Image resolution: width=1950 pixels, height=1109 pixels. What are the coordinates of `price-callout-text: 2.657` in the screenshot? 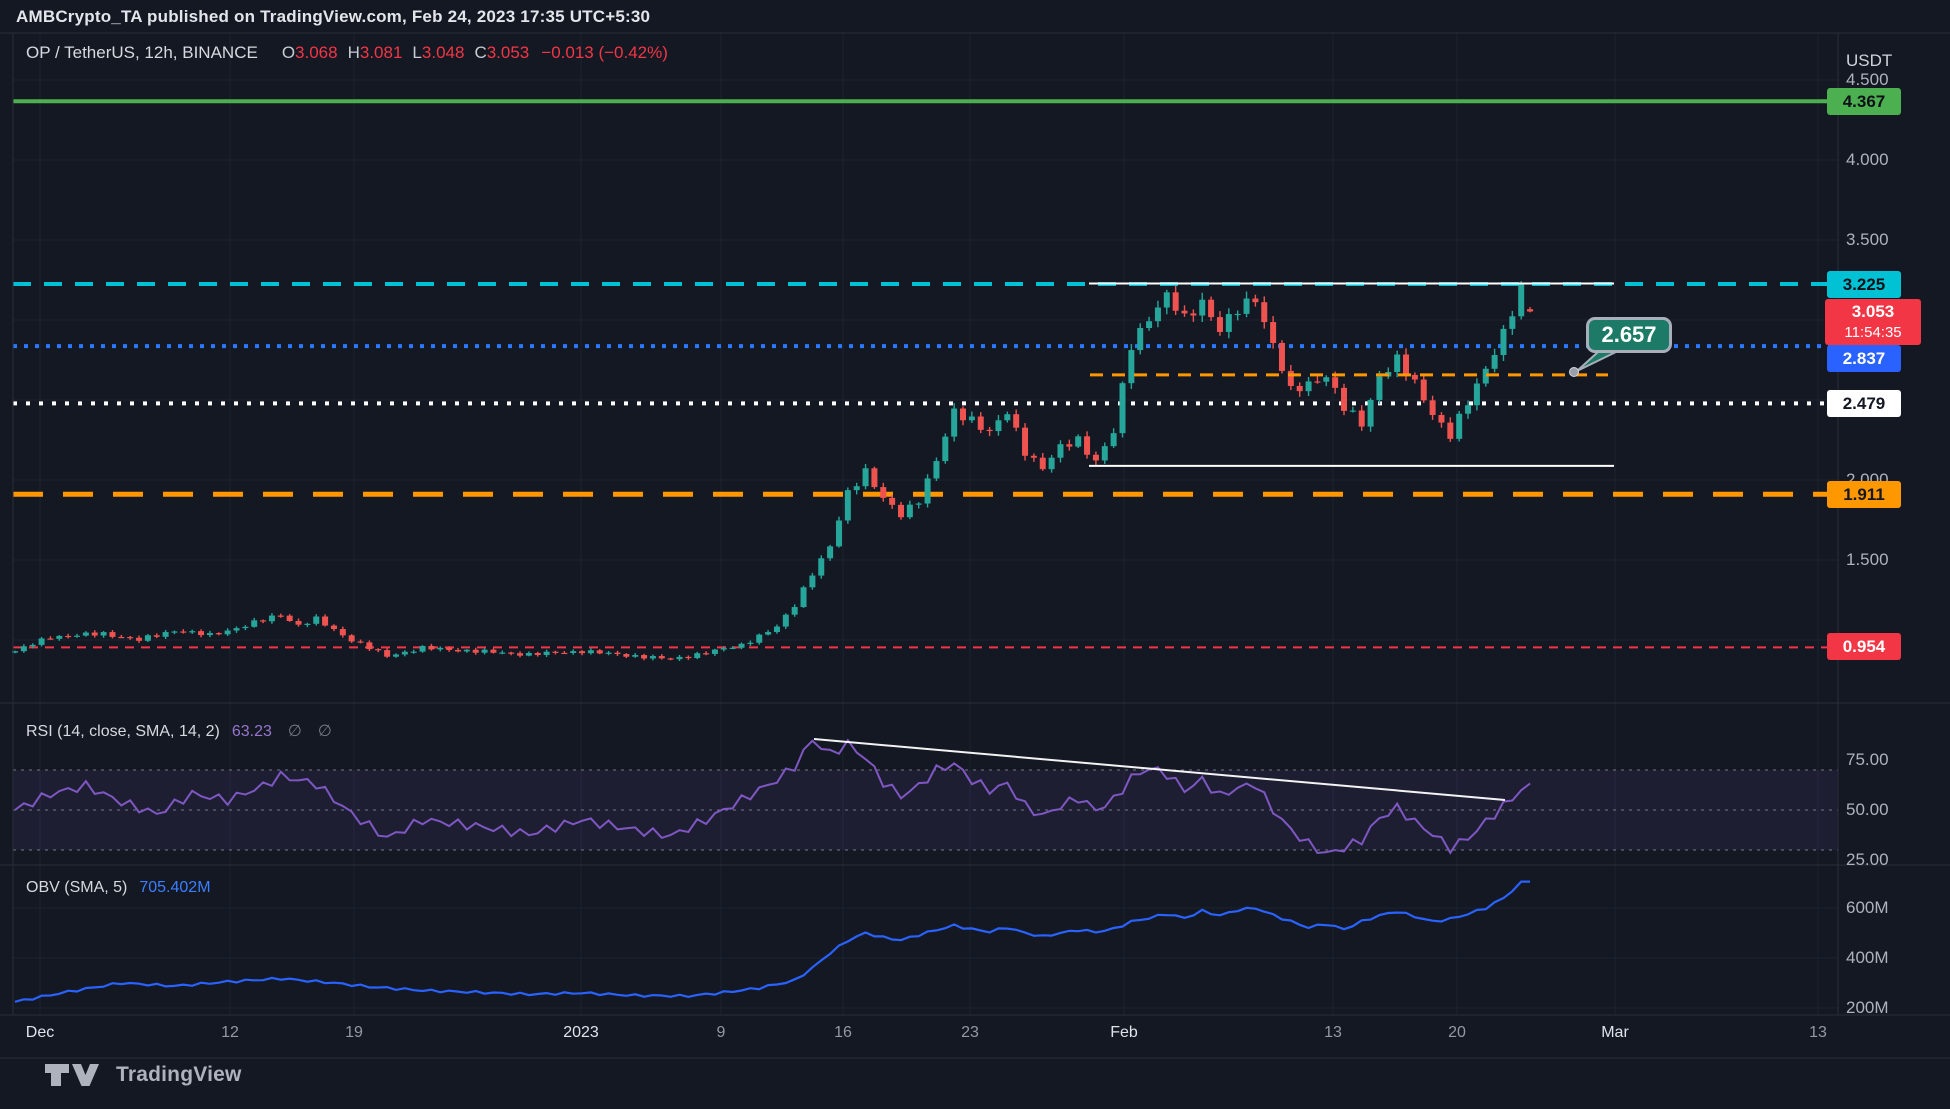 It's located at (1629, 334).